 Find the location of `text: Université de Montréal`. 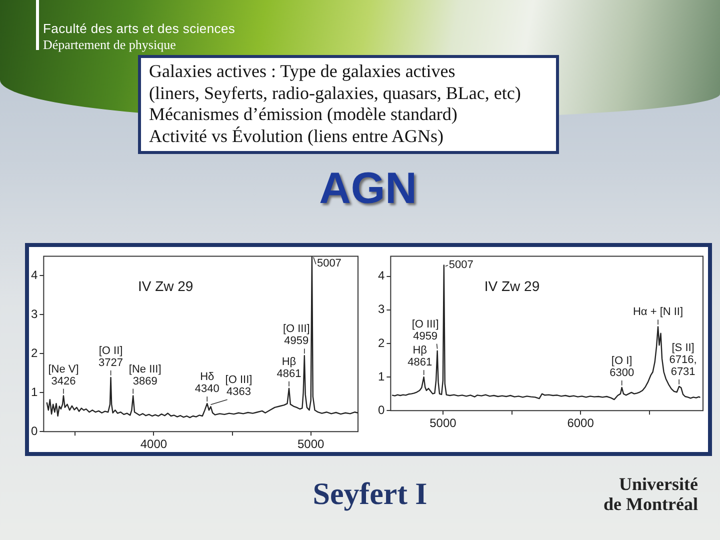

text: Université de Montréal is located at coordinates (650, 494).